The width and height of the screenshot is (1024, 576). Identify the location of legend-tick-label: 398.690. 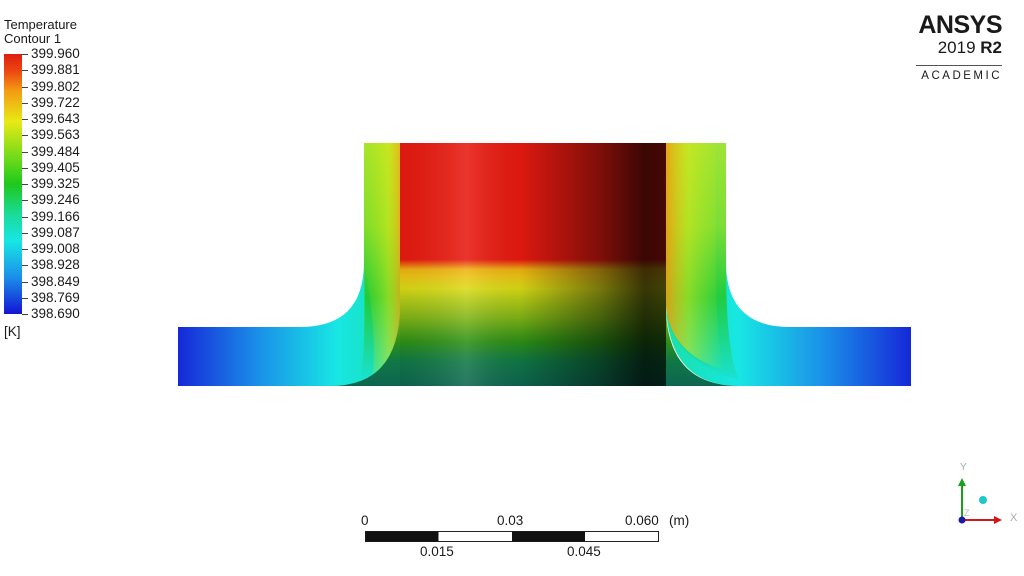
(55, 313).